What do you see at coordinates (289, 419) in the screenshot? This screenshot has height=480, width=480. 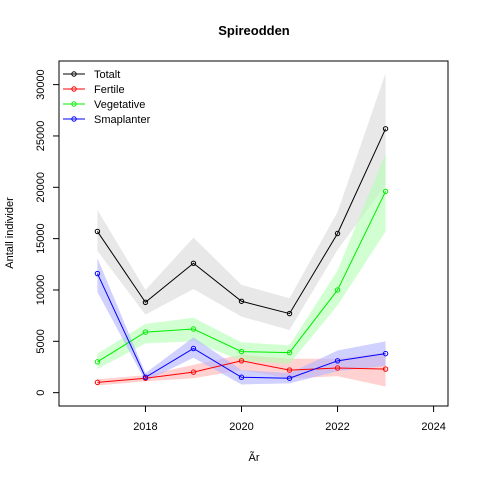 I see `x-axis: 2018 2020 2022 2024` at bounding box center [289, 419].